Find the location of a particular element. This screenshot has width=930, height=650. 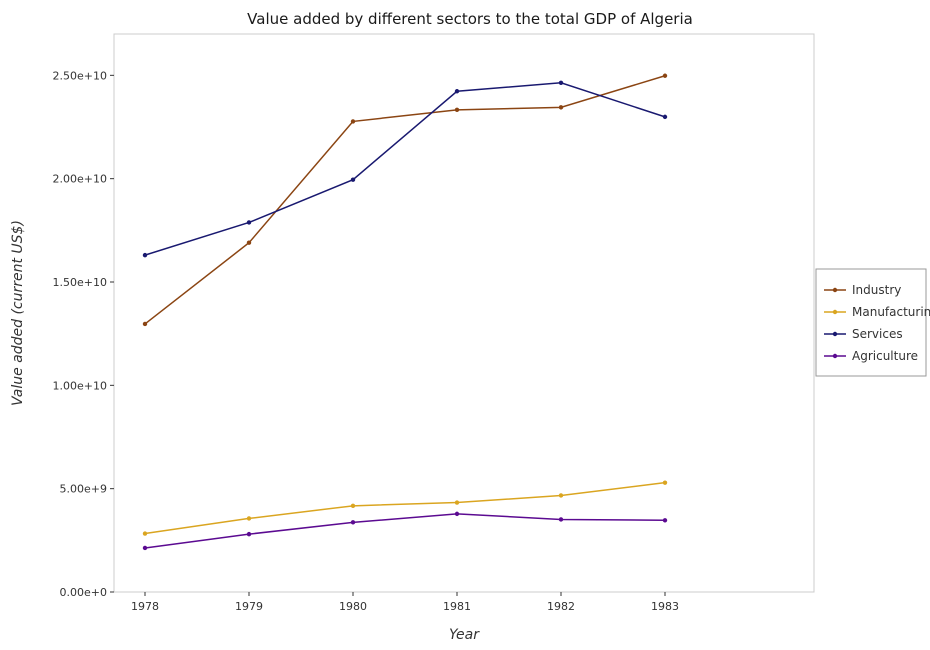

x-axis: 1978 1979 1980 1981 1982 1983 is located at coordinates (405, 602).